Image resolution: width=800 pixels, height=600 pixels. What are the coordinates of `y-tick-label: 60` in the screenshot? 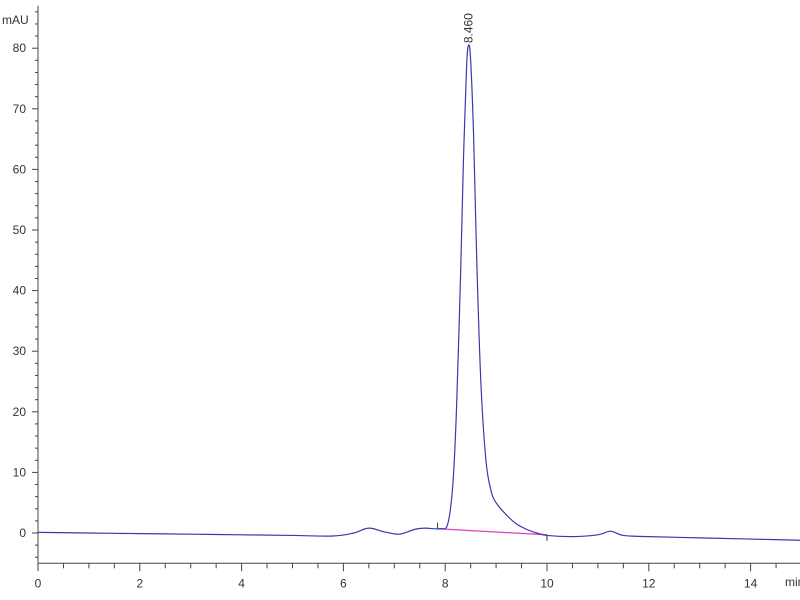 It's located at (20, 169).